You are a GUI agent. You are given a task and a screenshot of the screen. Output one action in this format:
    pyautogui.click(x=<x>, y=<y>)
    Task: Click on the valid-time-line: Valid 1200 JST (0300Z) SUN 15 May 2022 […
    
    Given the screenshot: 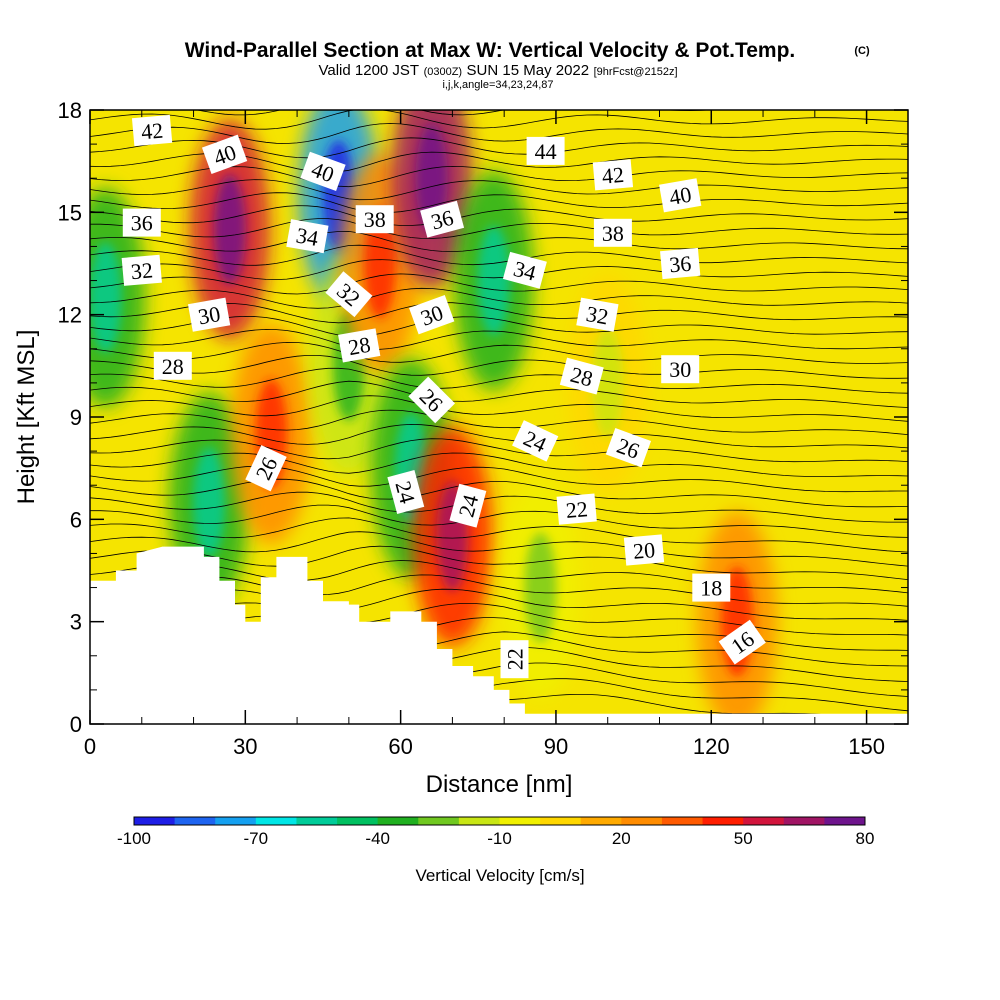 What is the action you would take?
    pyautogui.click(x=497, y=70)
    